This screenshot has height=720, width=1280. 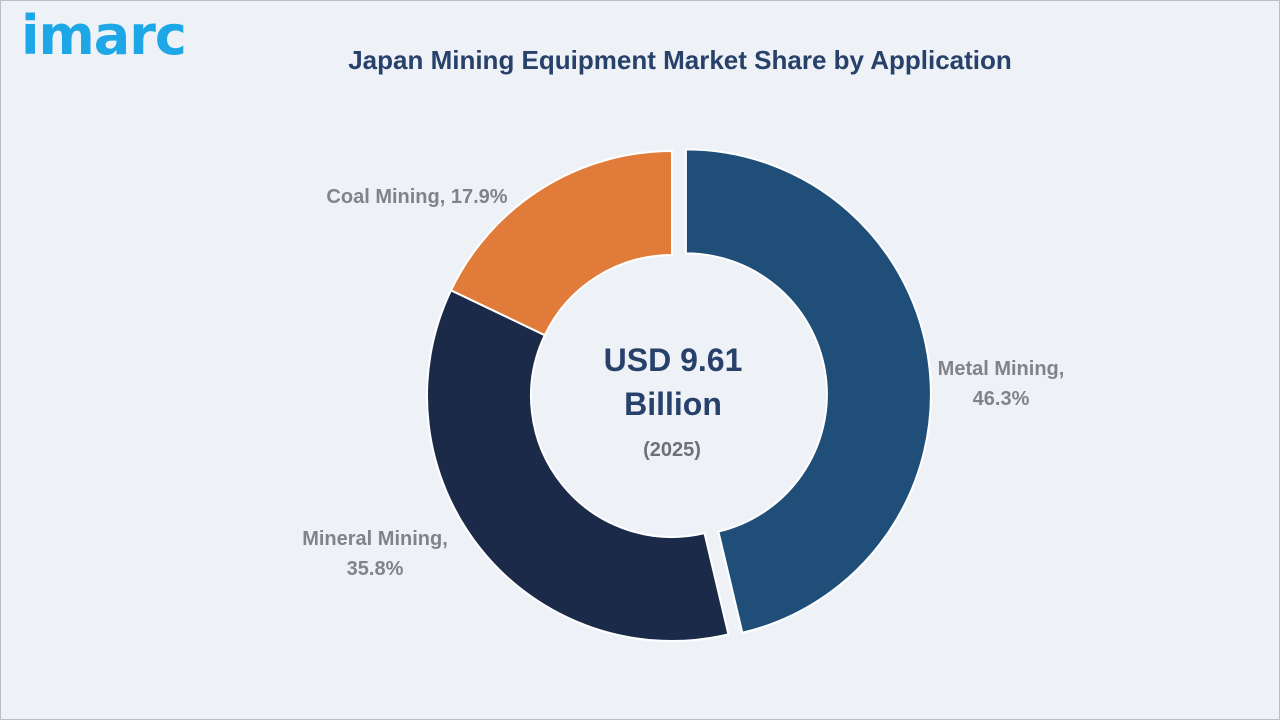 What do you see at coordinates (808, 391) in the screenshot?
I see `slice-metal-mining` at bounding box center [808, 391].